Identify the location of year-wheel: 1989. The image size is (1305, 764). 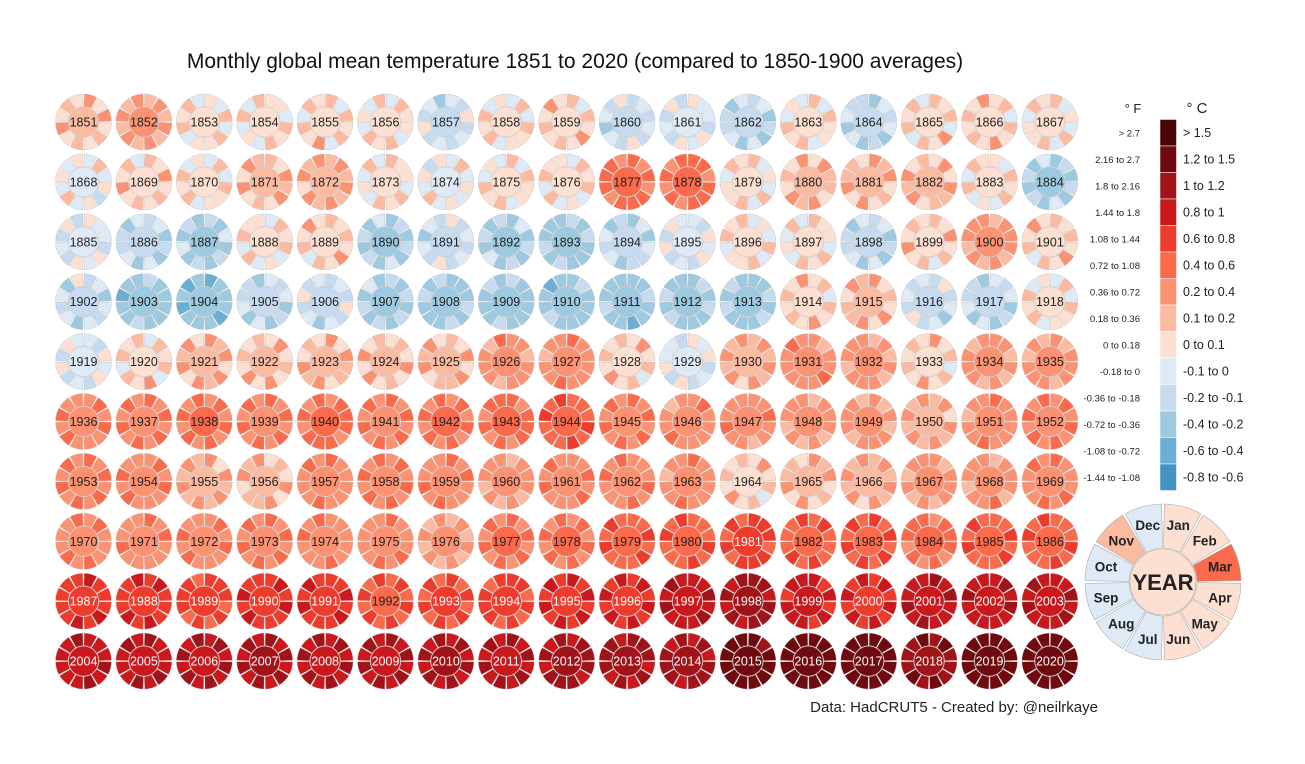
(204, 601).